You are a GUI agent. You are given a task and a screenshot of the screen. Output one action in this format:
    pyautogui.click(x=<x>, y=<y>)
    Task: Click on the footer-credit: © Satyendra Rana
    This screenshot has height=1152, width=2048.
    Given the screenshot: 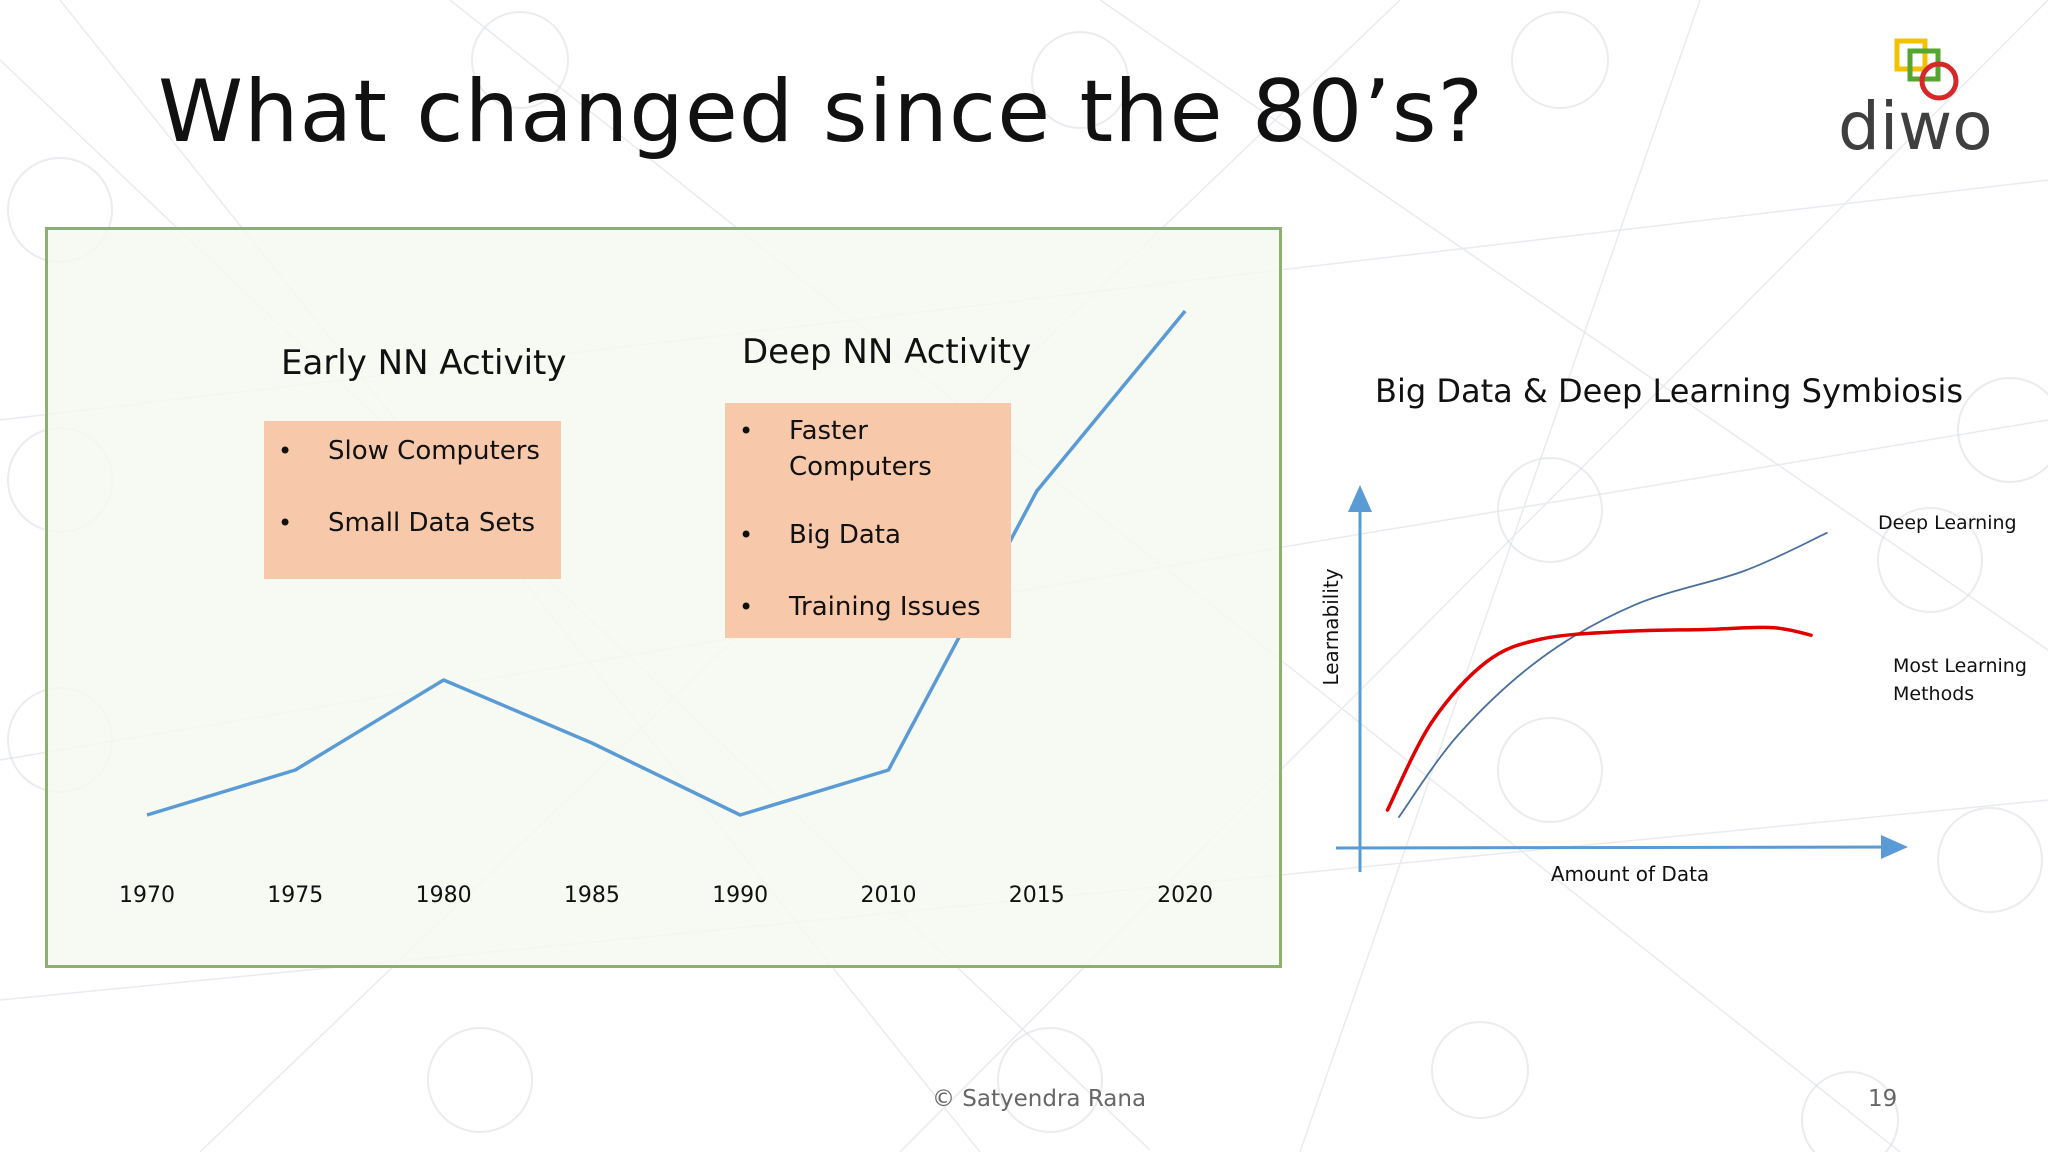 What is the action you would take?
    pyautogui.click(x=1039, y=1099)
    